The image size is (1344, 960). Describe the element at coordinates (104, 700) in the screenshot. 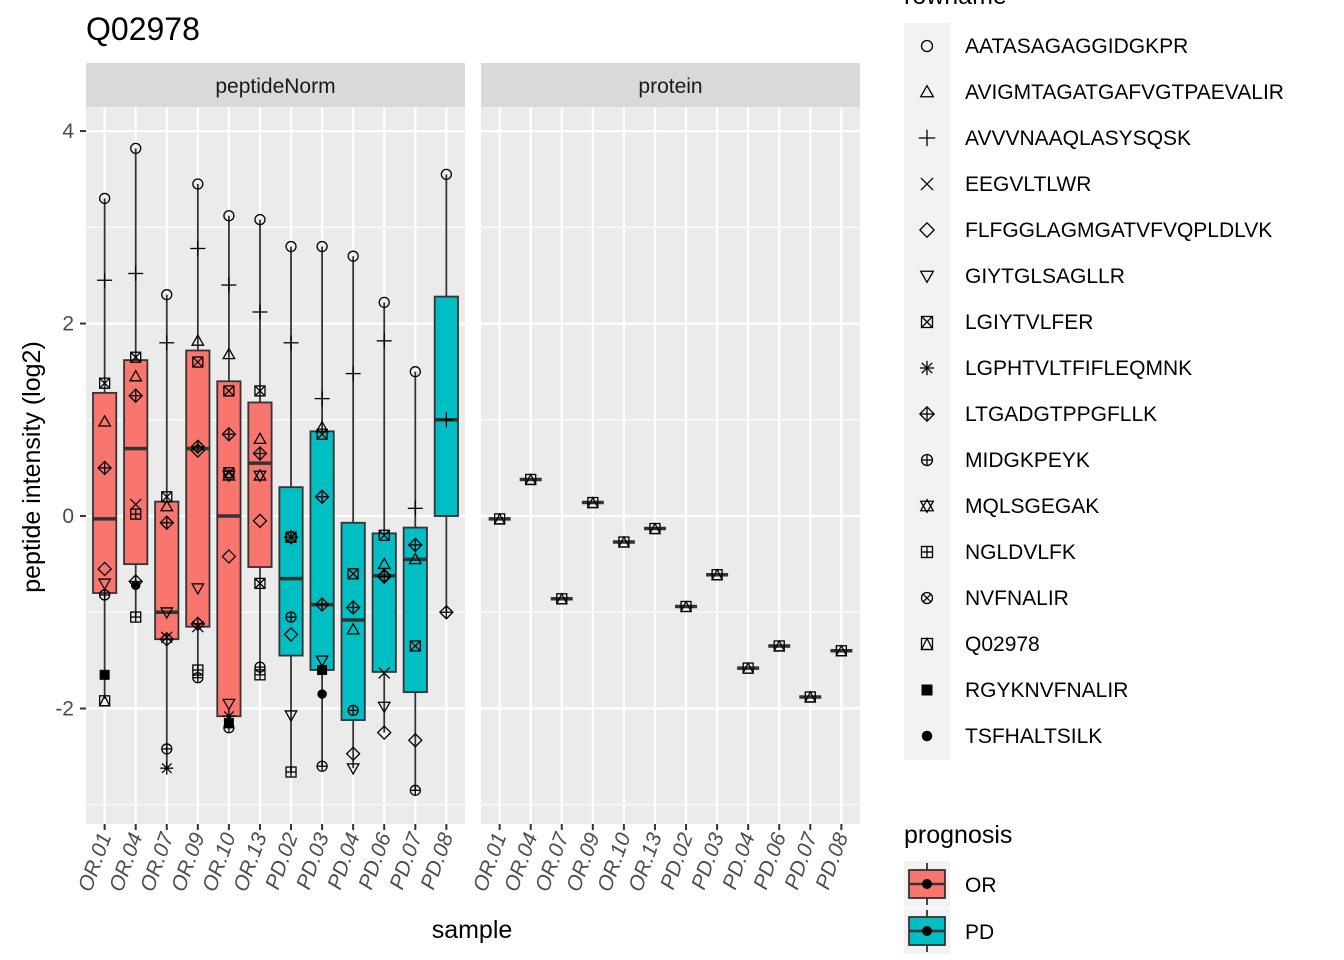

I see `point-q02978` at that location.